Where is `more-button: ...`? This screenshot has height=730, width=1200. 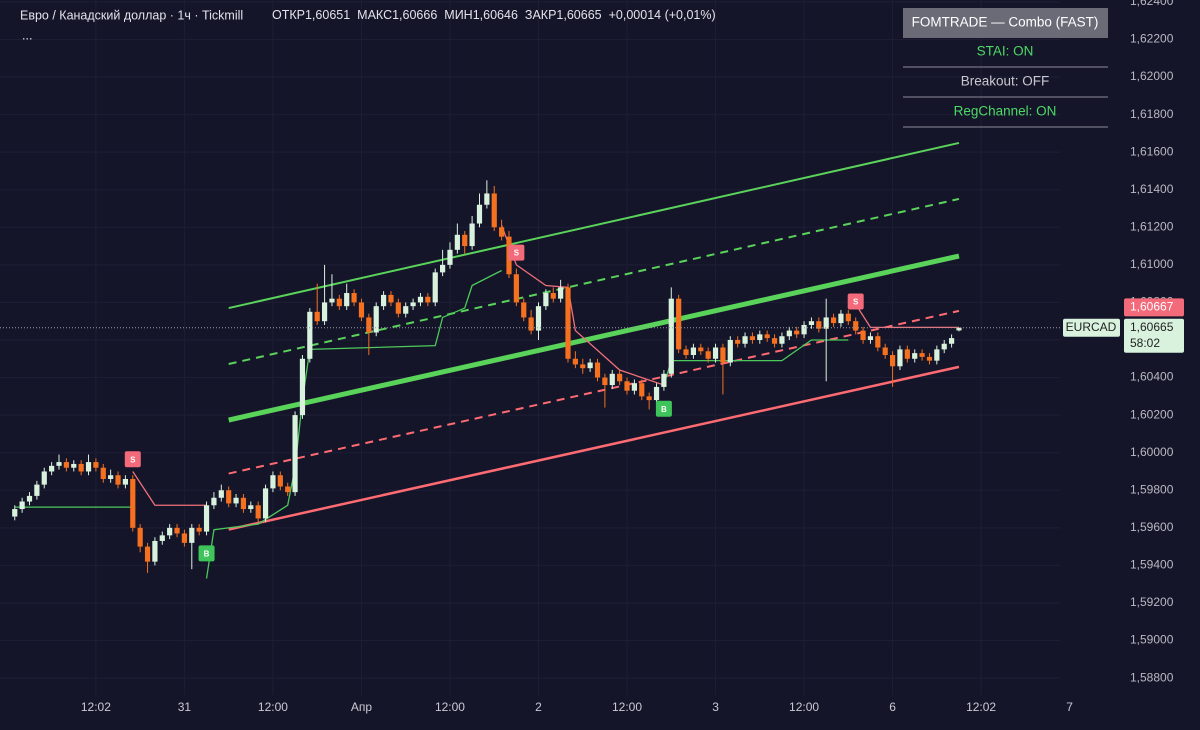
more-button: ... is located at coordinates (27, 35).